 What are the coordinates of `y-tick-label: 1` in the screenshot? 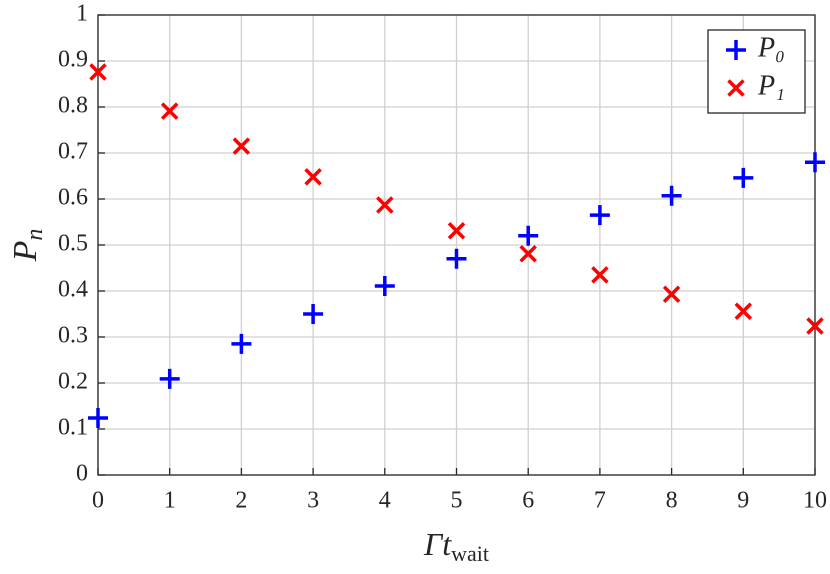 It's located at (82, 14).